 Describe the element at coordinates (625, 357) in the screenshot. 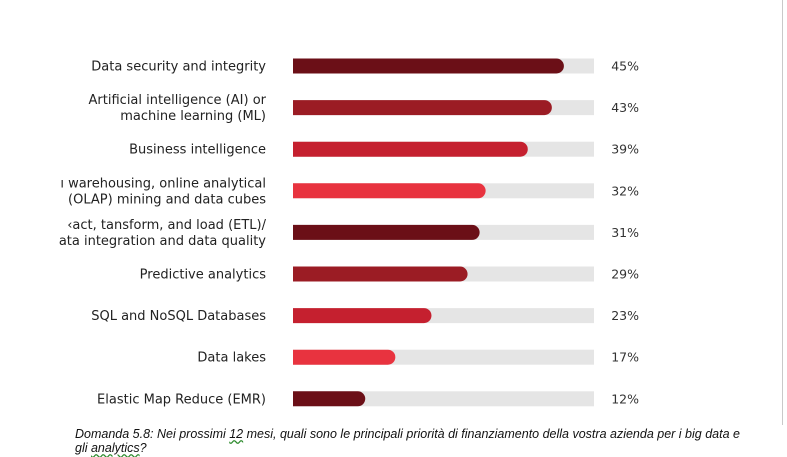

I see `value-label: 17%` at that location.